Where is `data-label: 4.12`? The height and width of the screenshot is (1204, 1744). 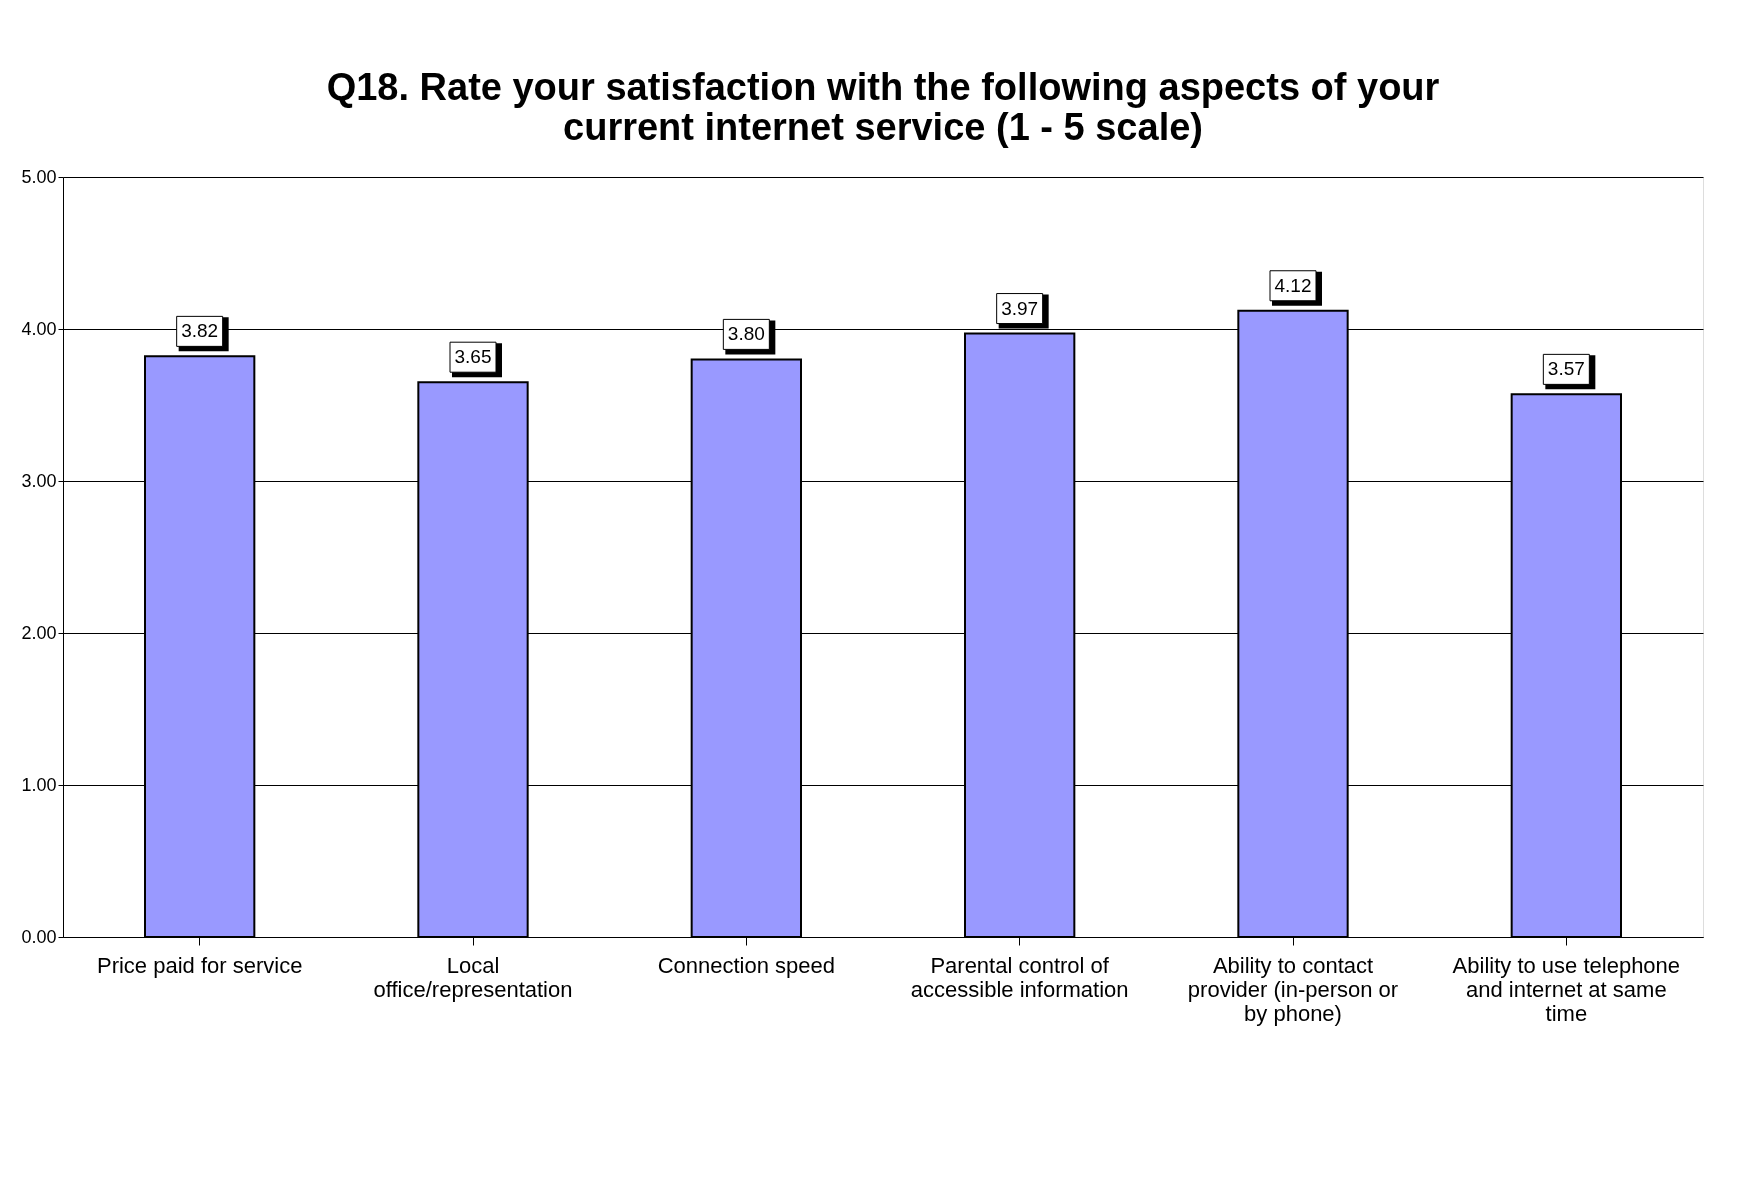 data-label: 4.12 is located at coordinates (1293, 285).